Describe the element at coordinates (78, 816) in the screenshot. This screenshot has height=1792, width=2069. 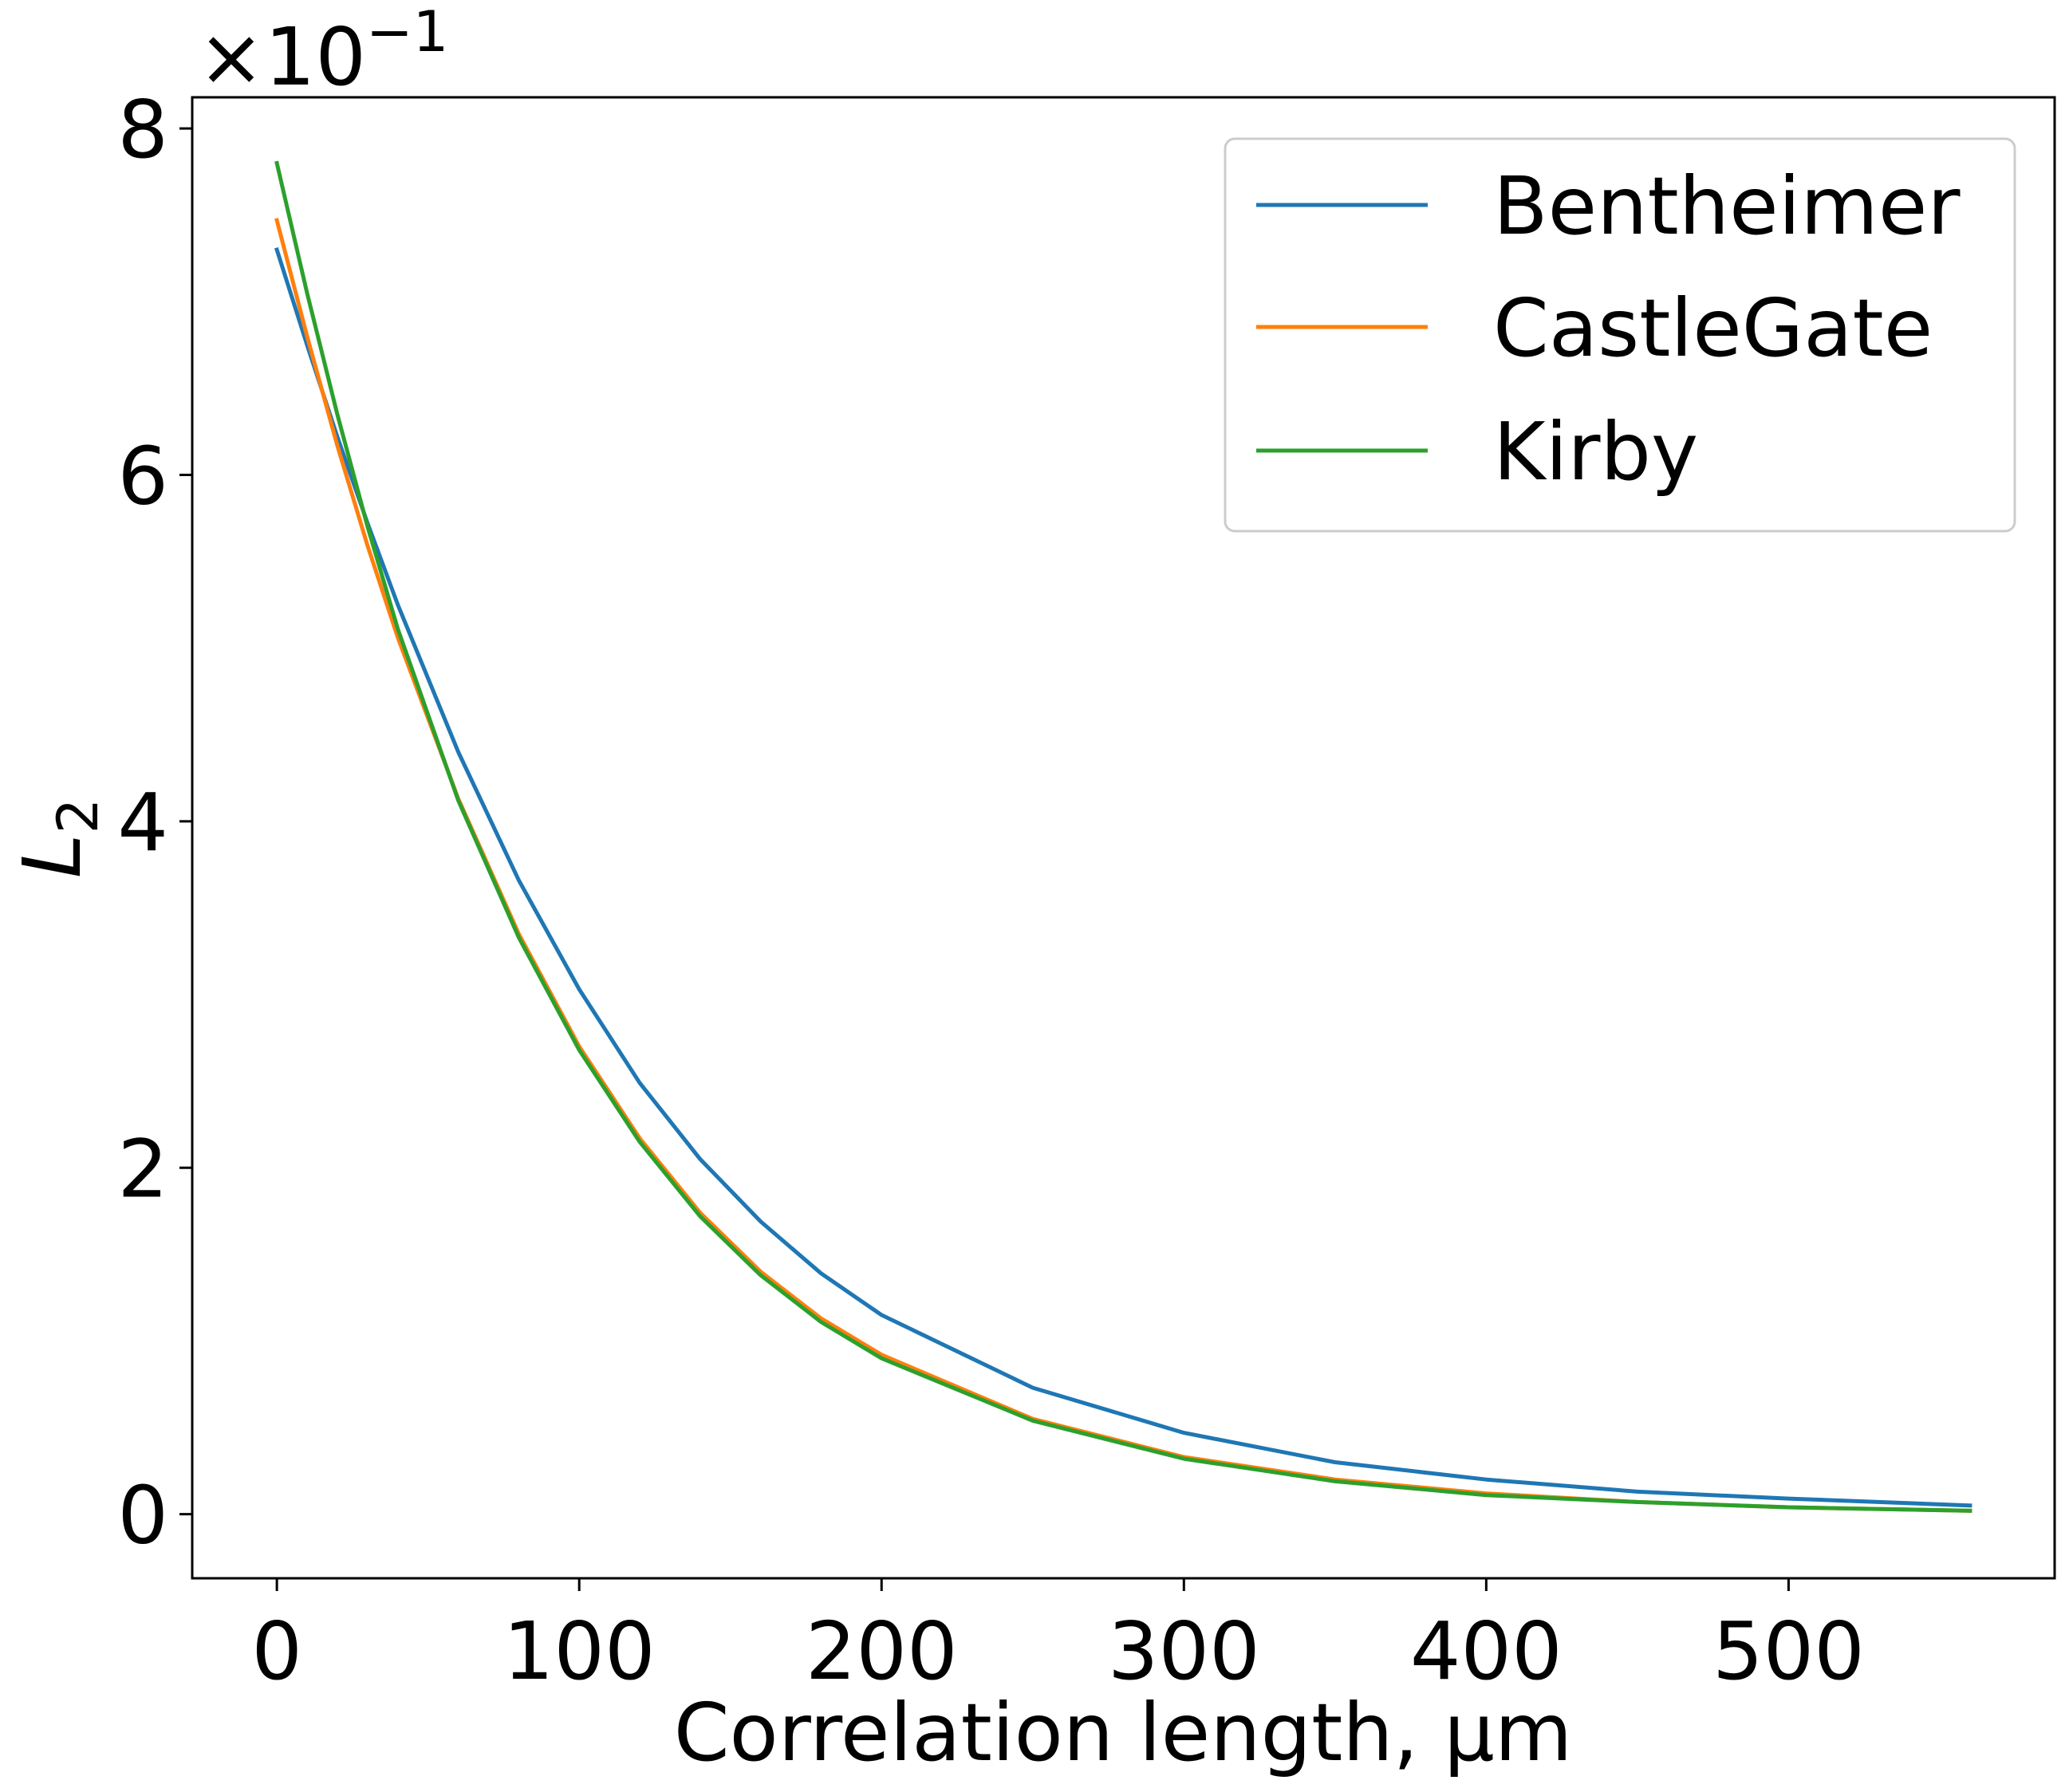
I see `y-axis-title-subscript: 2` at that location.